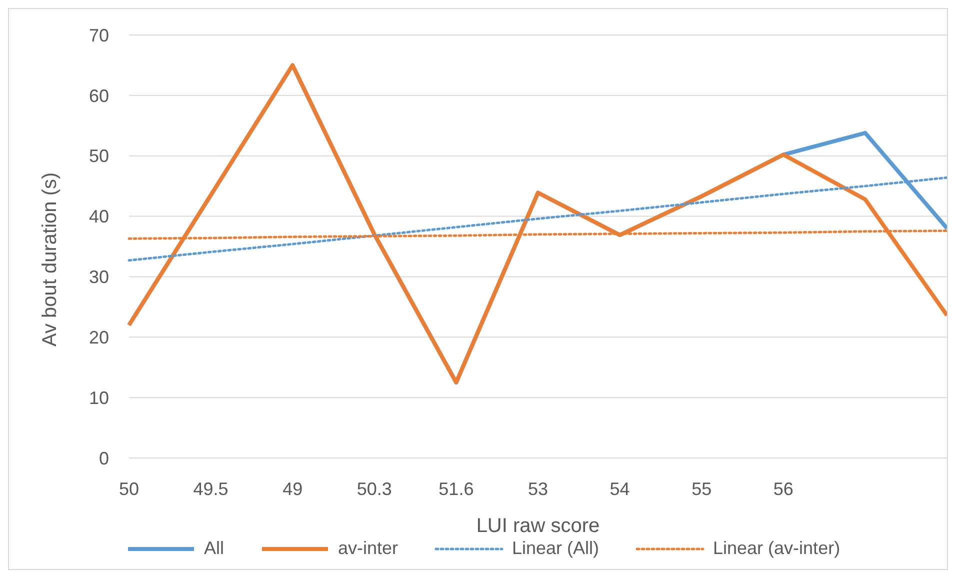 The width and height of the screenshot is (956, 579). Describe the element at coordinates (98, 96) in the screenshot. I see `y-tick-label: 60` at that location.